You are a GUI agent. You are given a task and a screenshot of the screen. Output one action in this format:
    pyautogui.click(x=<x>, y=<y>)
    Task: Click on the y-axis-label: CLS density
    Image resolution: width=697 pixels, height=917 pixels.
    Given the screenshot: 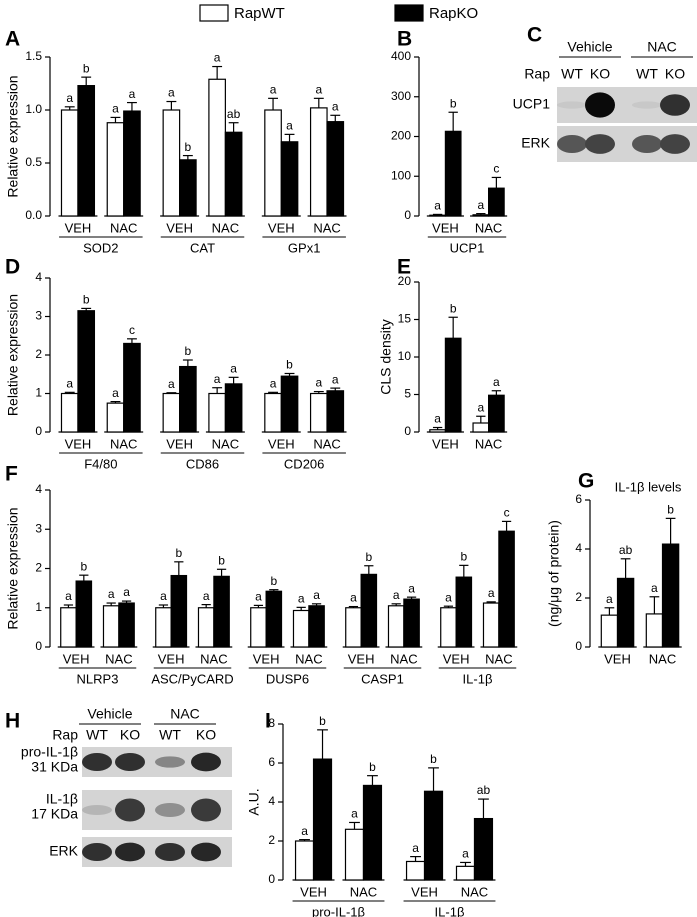 What is the action you would take?
    pyautogui.click(x=386, y=356)
    